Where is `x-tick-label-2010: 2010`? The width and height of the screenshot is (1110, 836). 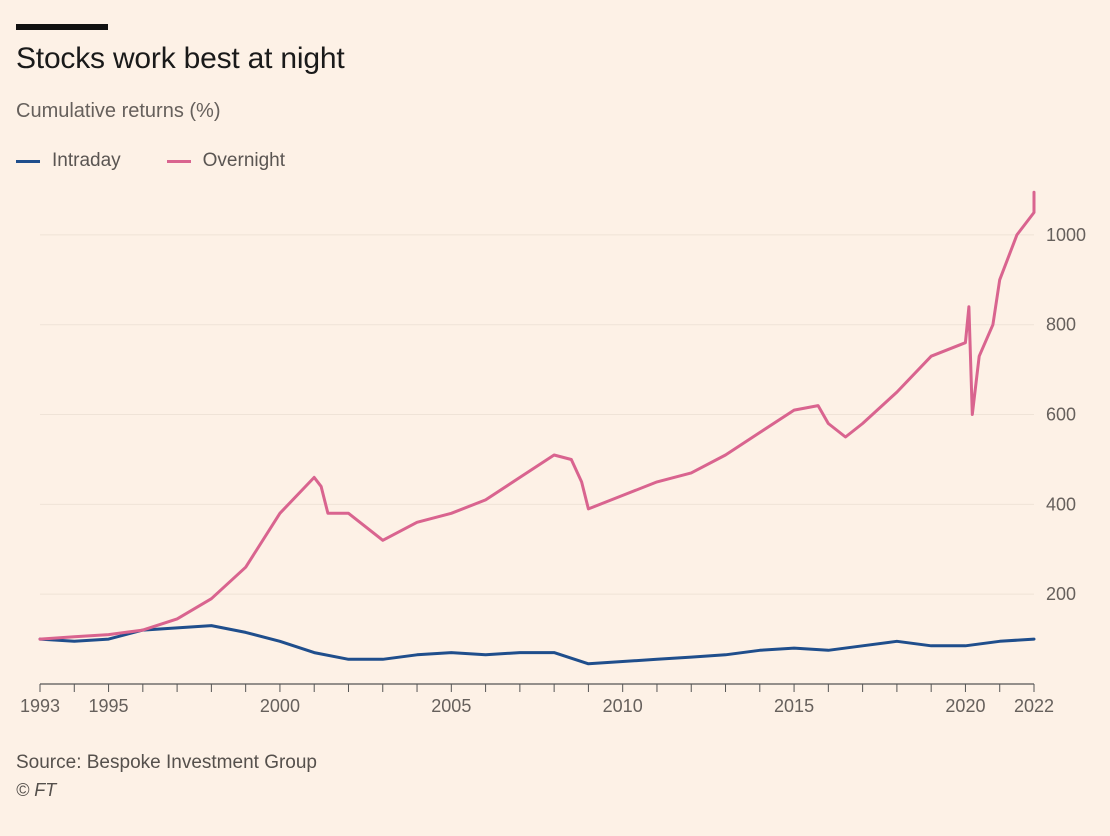
x-tick-label-2010: 2010 is located at coordinates (623, 706).